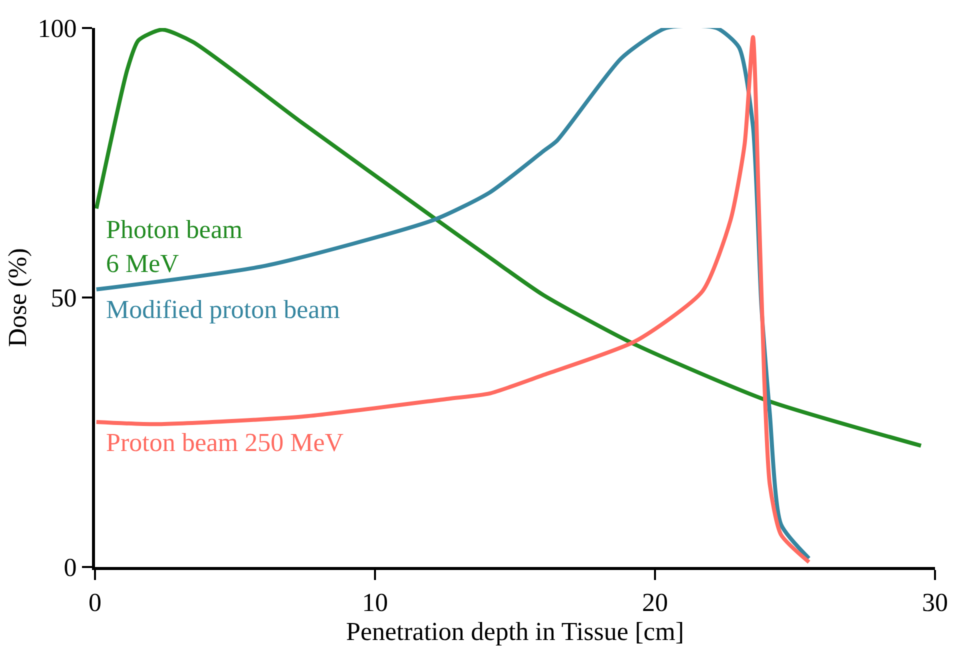 This screenshot has width=960, height=659. Describe the element at coordinates (63, 298) in the screenshot. I see `y-tick-label: 50` at that location.